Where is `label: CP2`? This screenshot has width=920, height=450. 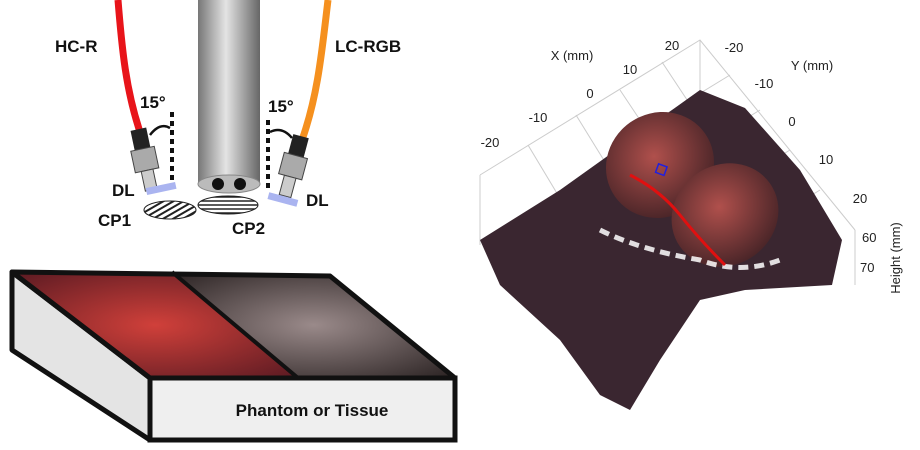 label: CP2 is located at coordinates (248, 228).